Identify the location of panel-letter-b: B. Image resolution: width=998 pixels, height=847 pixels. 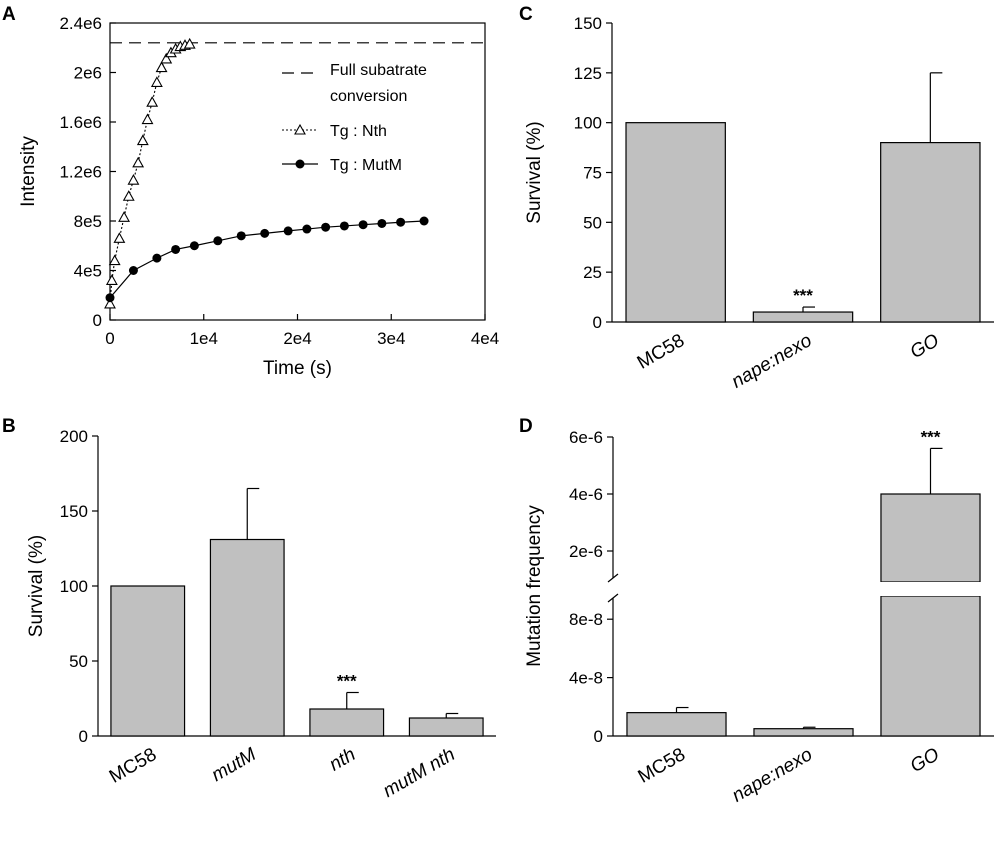
(9, 426).